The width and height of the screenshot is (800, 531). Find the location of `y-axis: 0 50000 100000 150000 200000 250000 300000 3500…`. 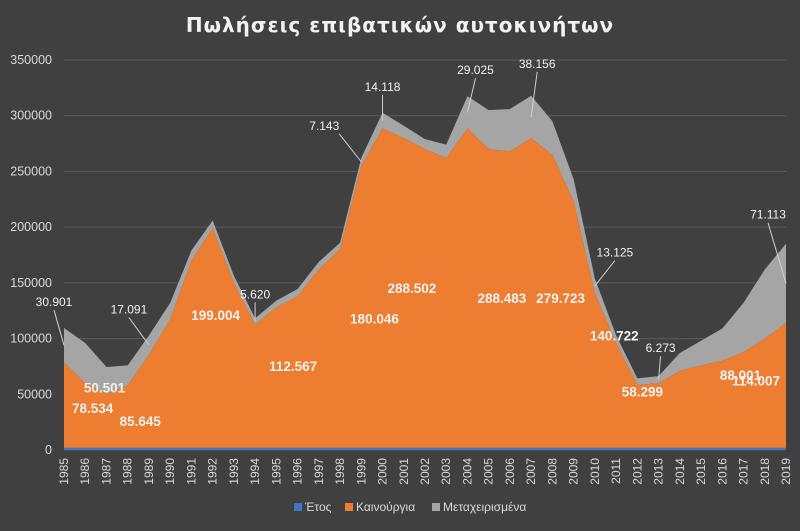

y-axis: 0 50000 100000 150000 200000 250000 300000 3500… is located at coordinates (31, 255).